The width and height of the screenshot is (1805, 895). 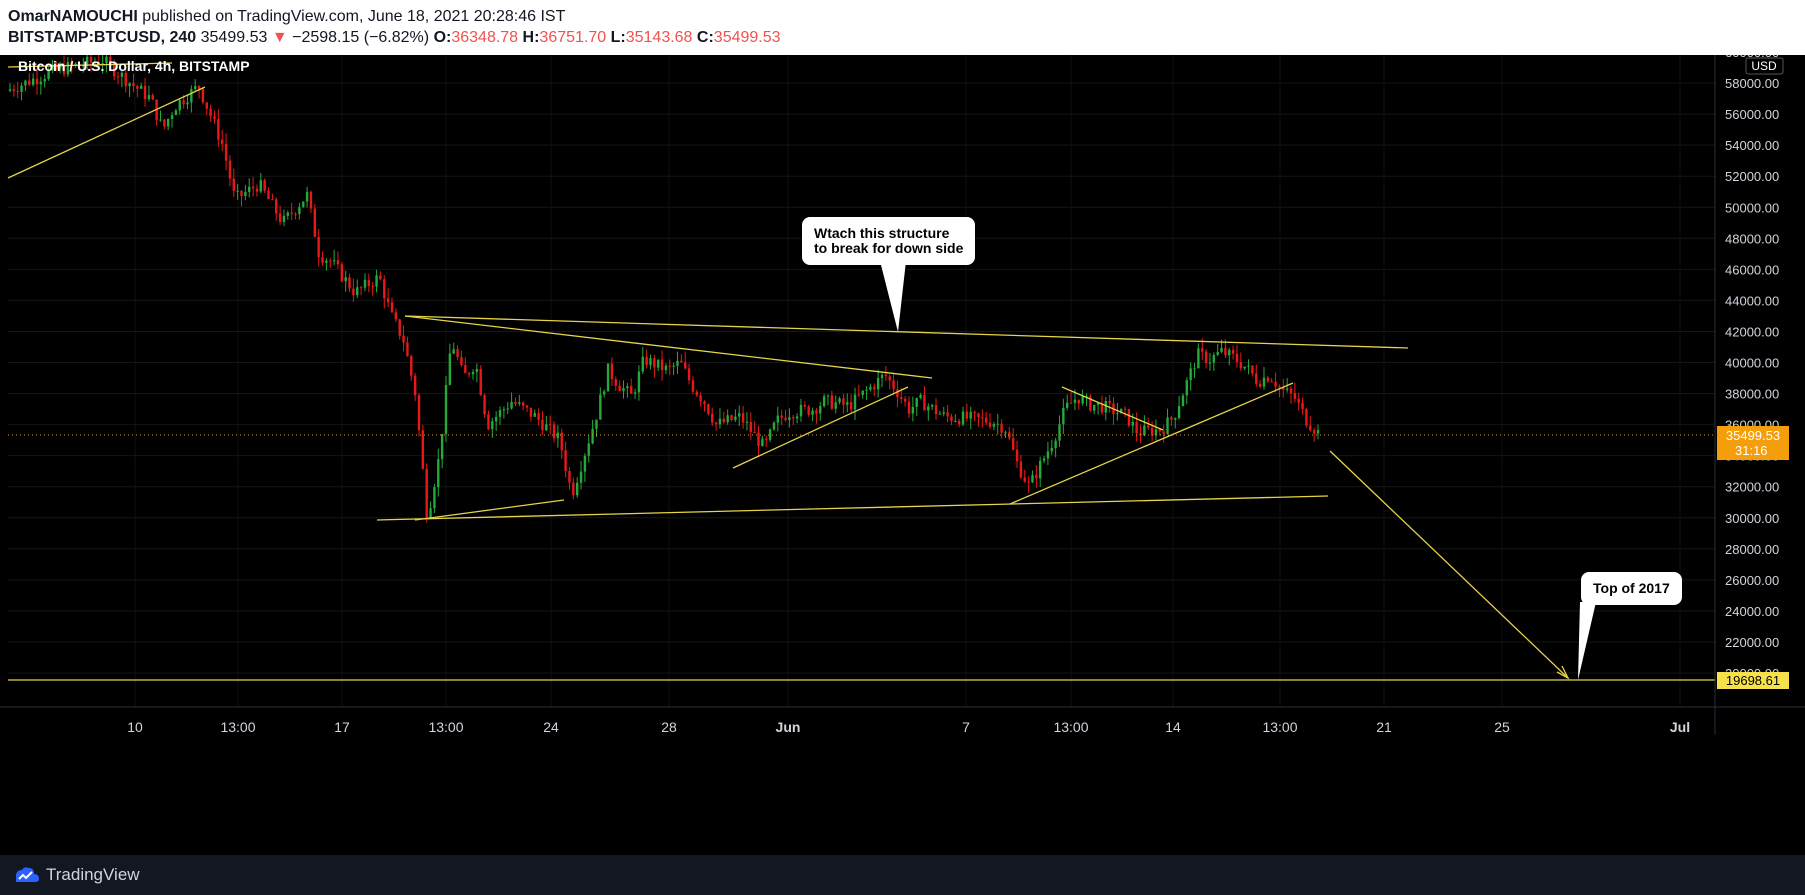 I want to click on last-price-badge: 35499.53, so click(x=1753, y=435).